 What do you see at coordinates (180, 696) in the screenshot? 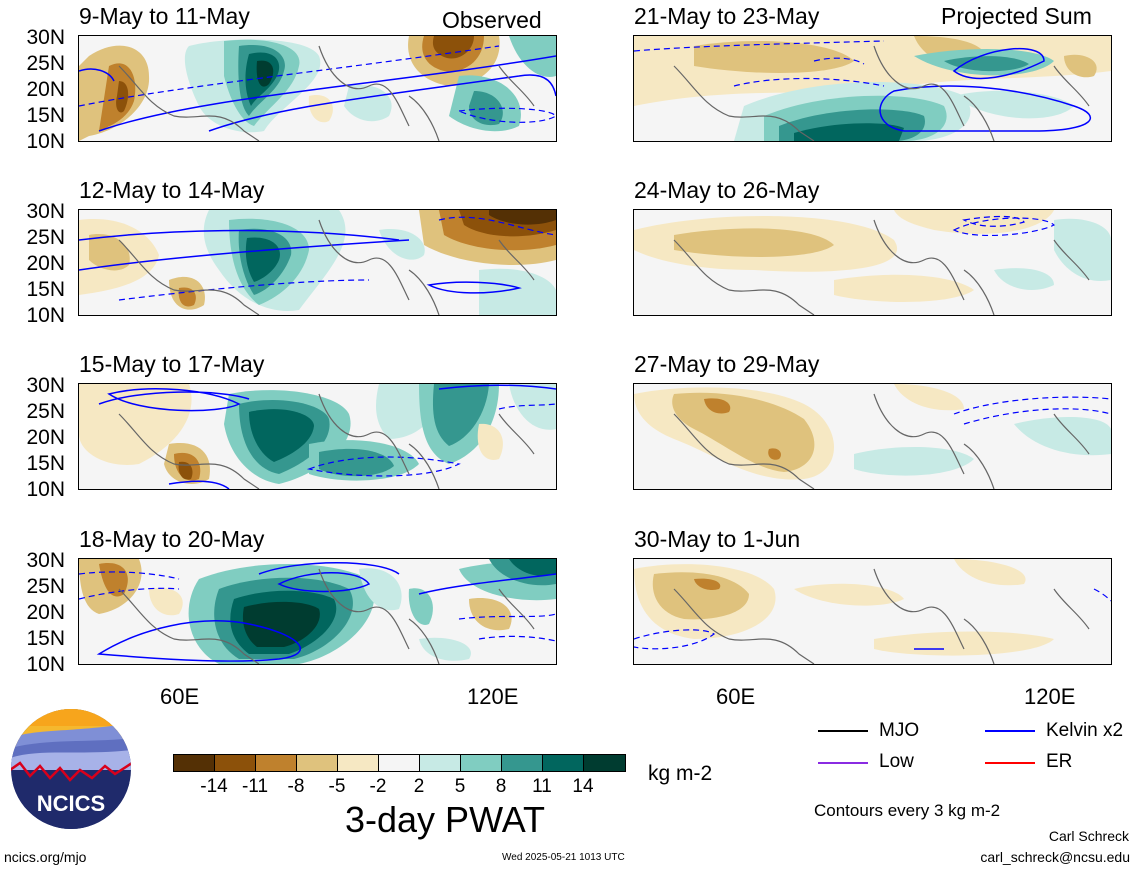
I see `lon-label-left-60e: 60E` at bounding box center [180, 696].